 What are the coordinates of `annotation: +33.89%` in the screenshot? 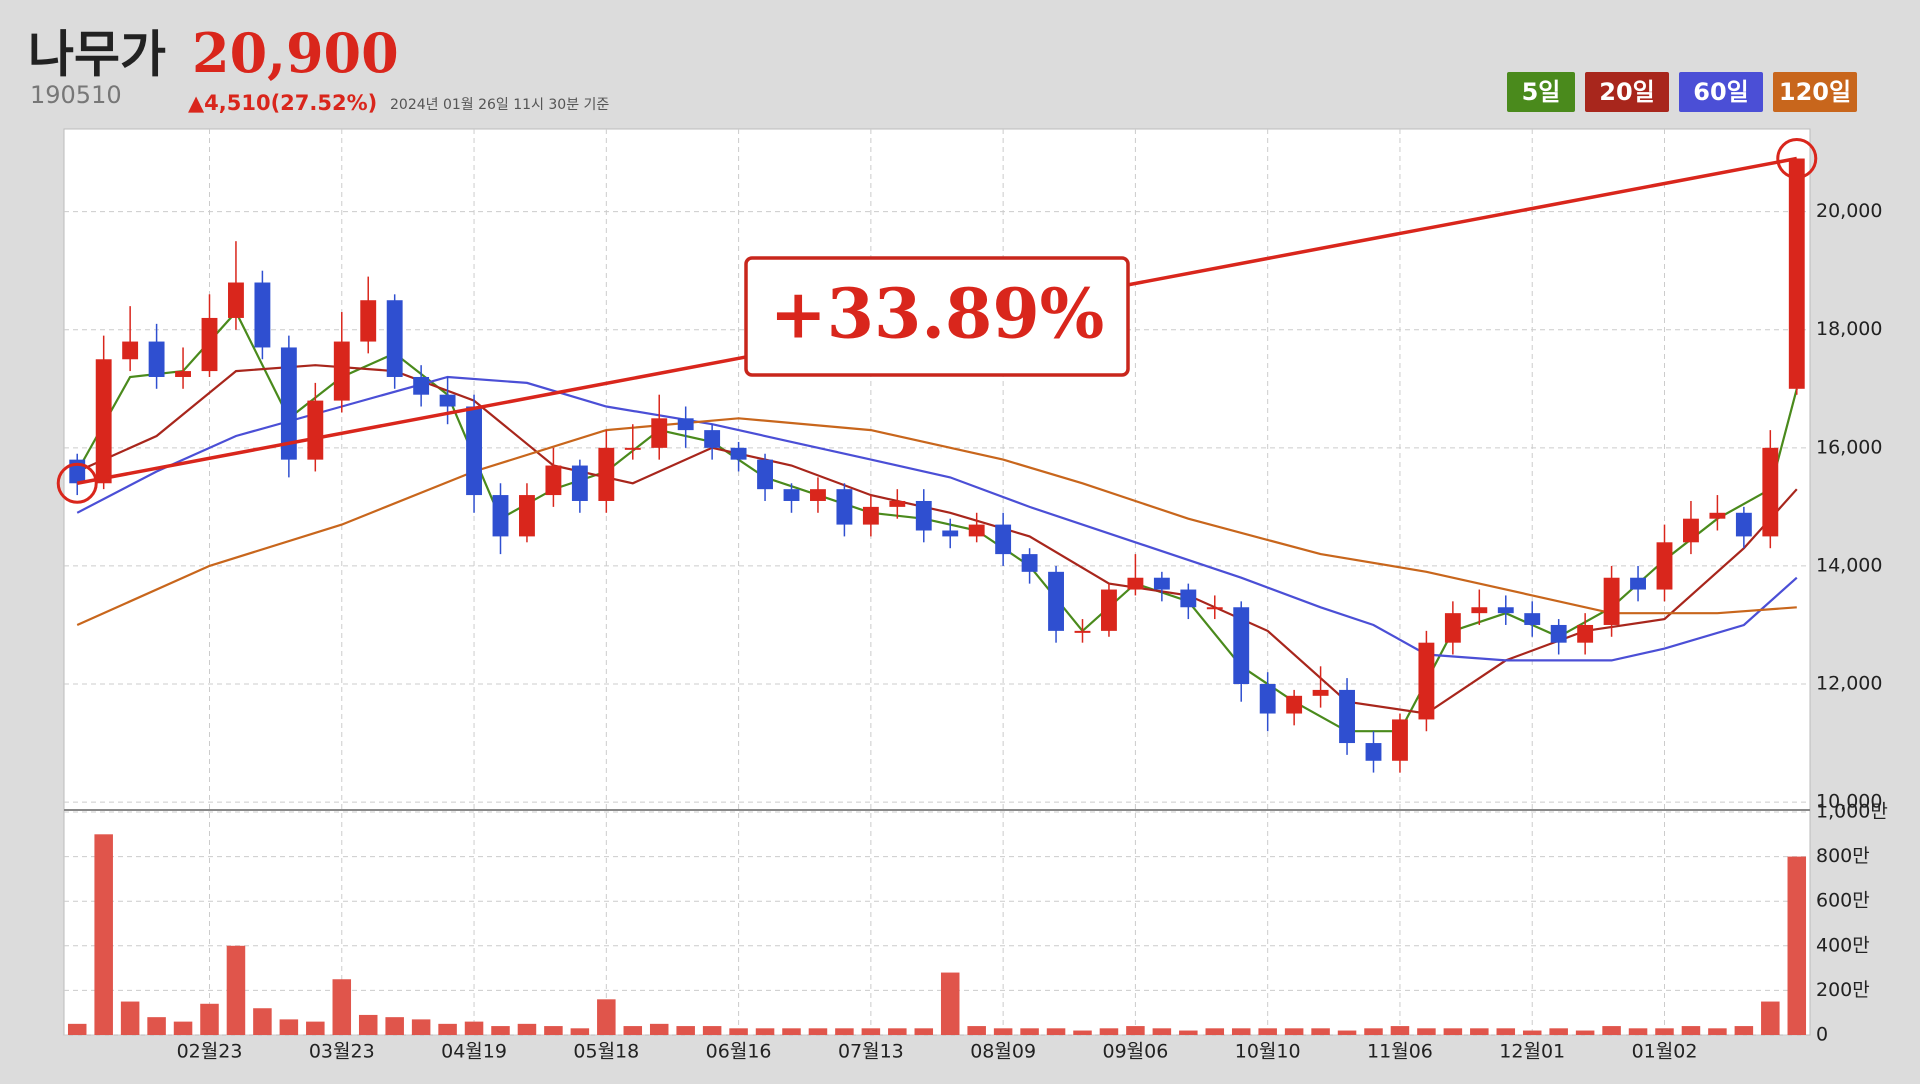 It's located at (937, 315).